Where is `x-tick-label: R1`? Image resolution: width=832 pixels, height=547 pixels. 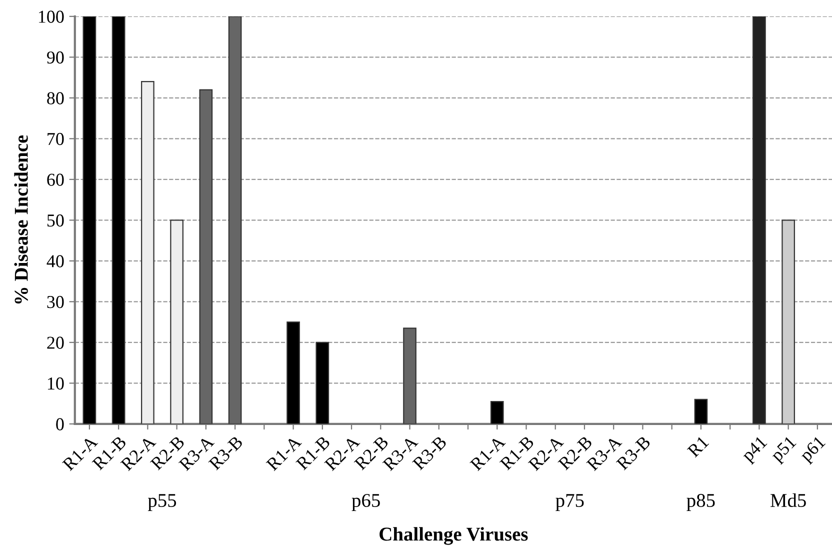 x-tick-label: R1 is located at coordinates (698, 447).